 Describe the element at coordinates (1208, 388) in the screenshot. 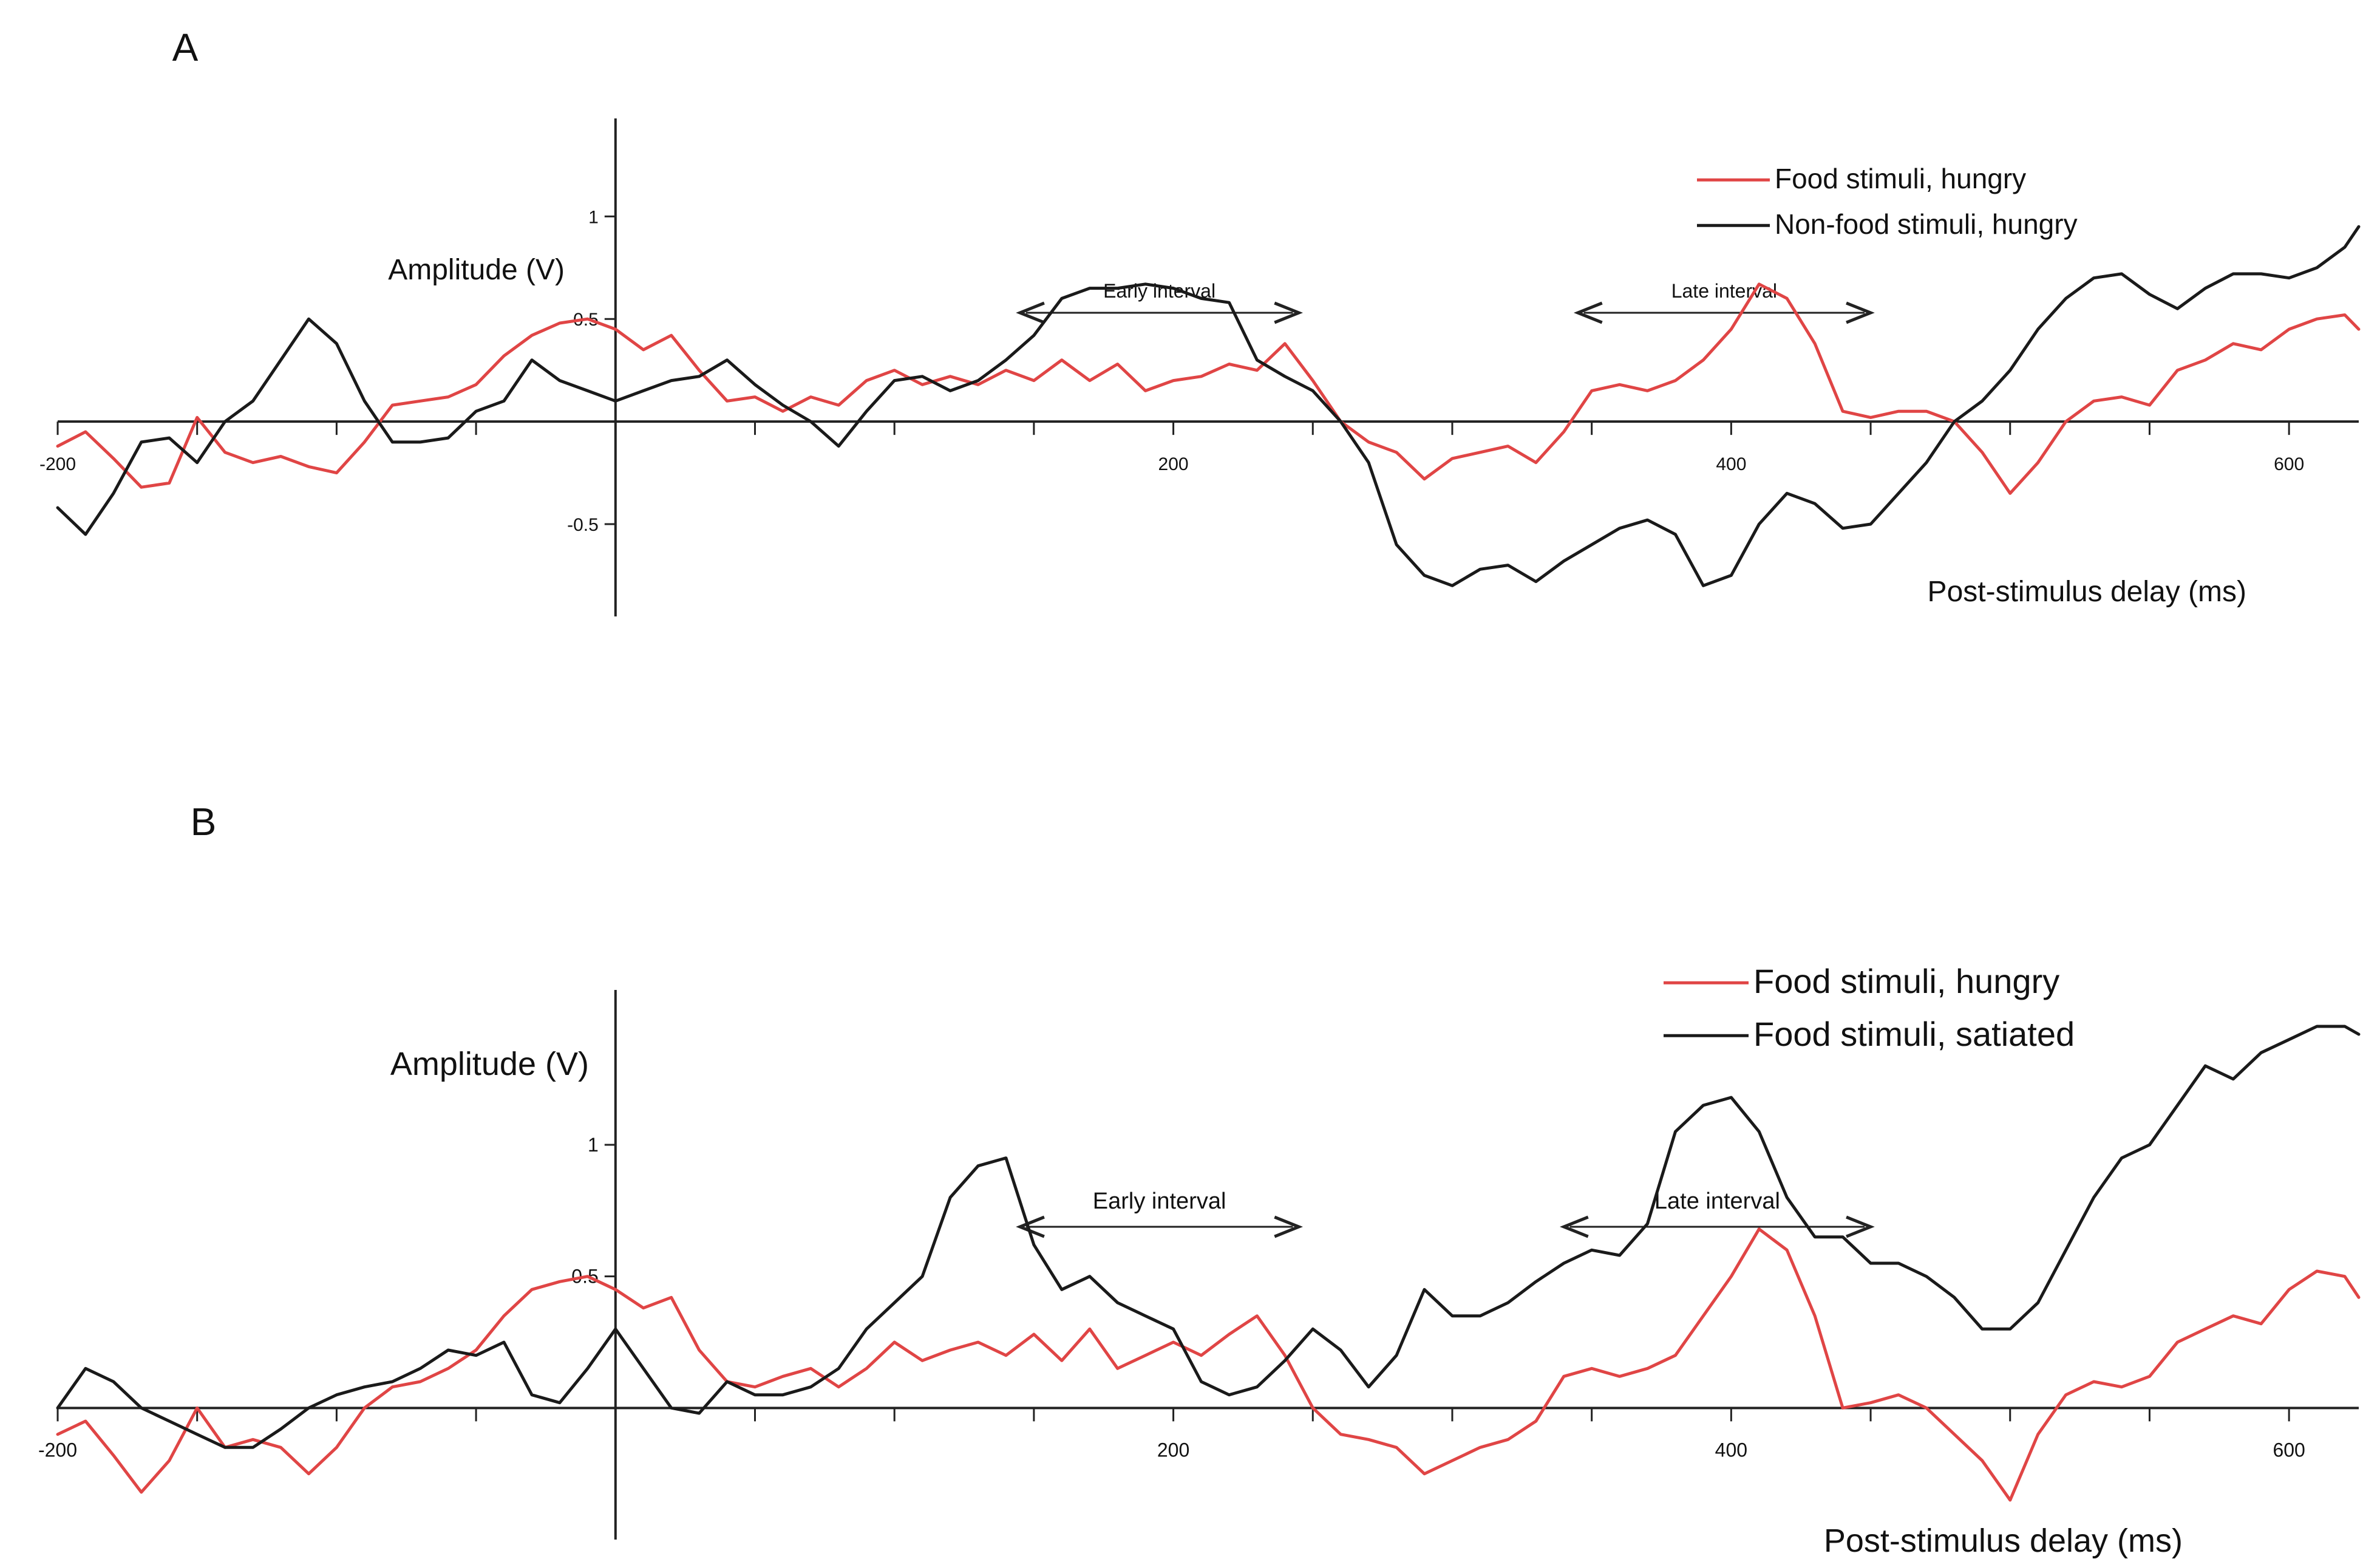

I see `series-line-food-stimuli-hungry` at that location.